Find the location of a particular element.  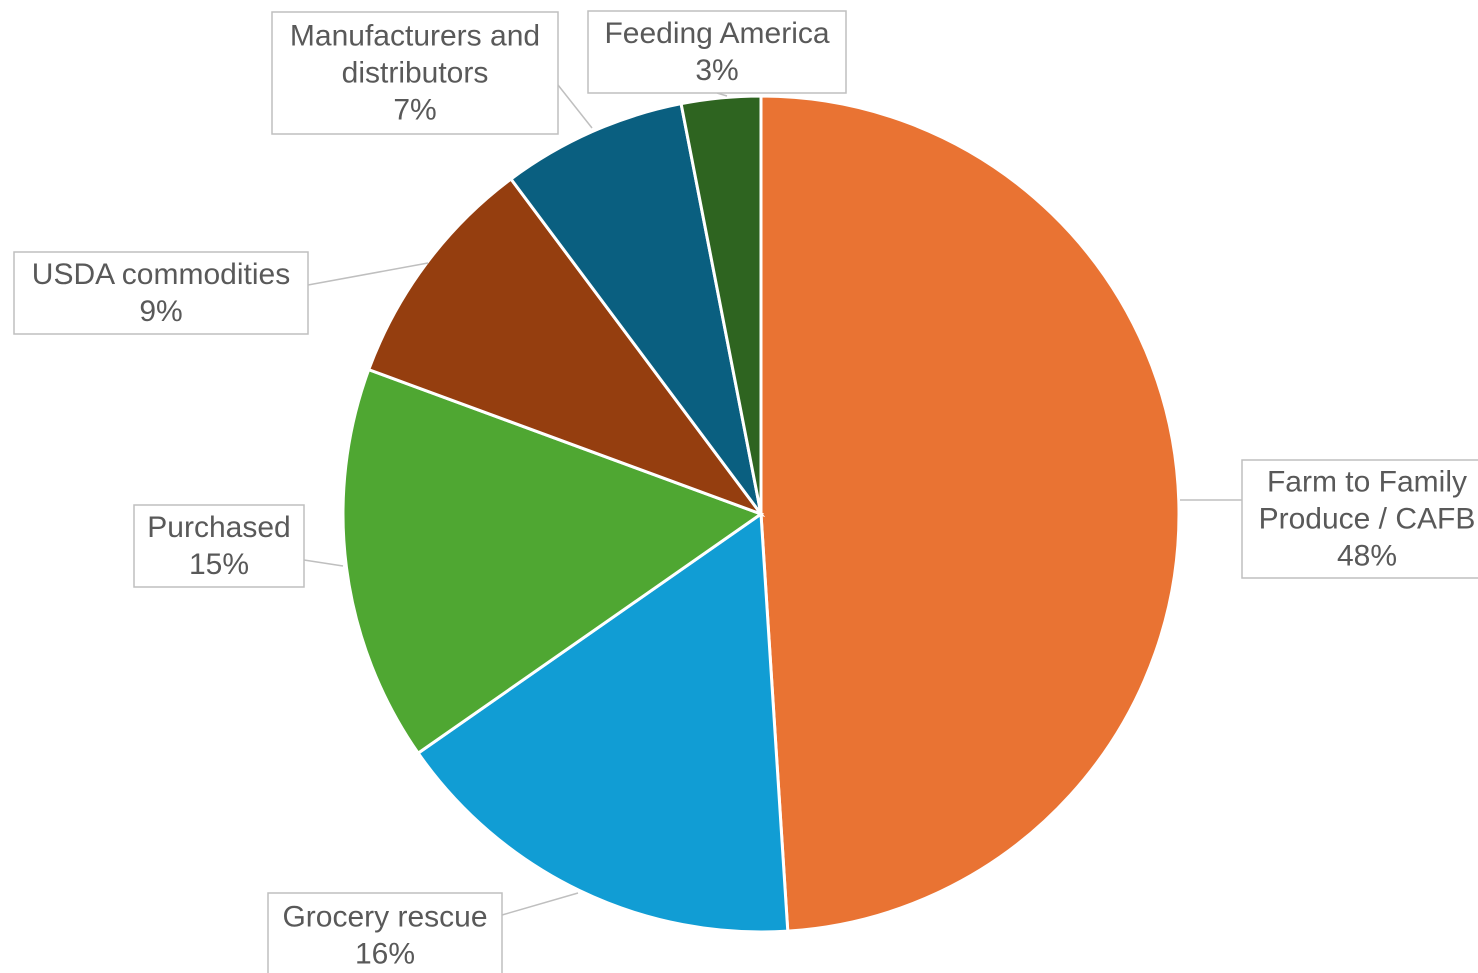

data-label: Grocery rescue 16% is located at coordinates (385, 932).